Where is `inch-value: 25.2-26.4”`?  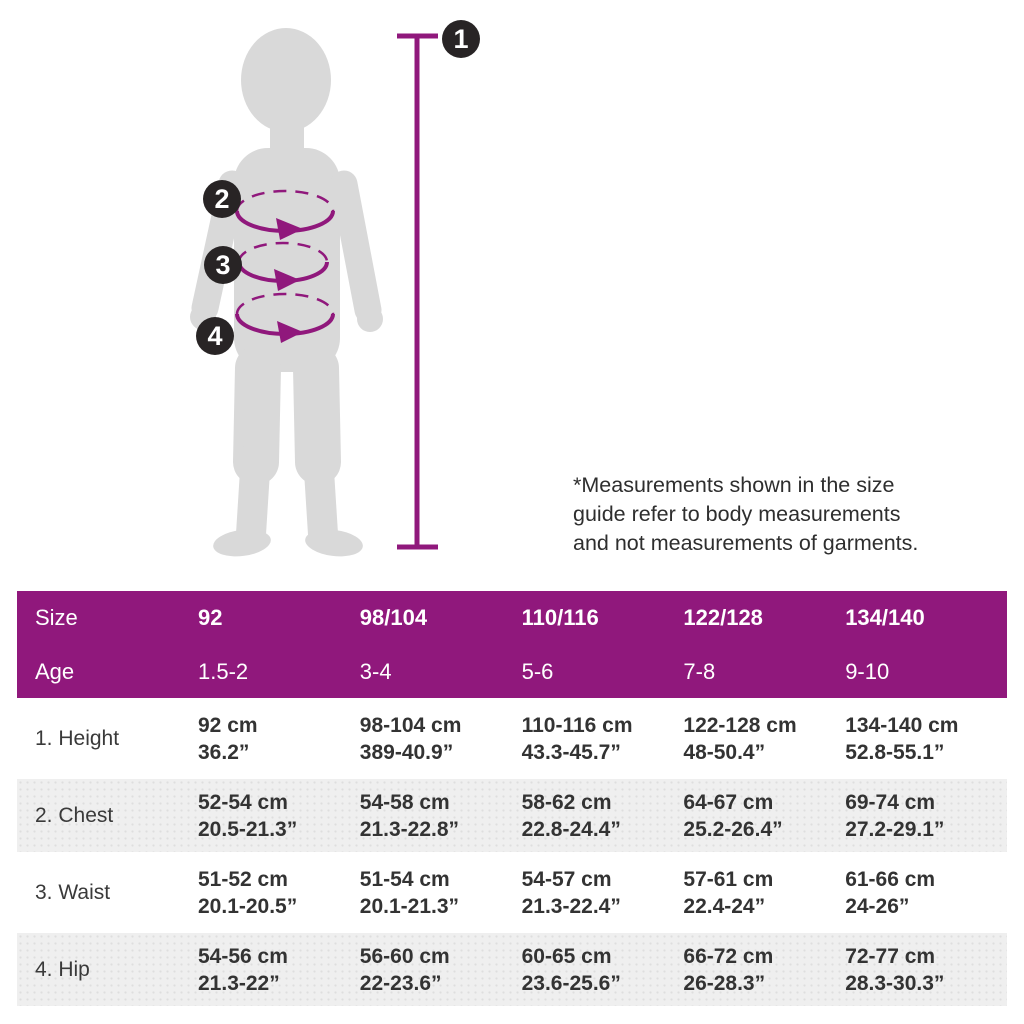
inch-value: 25.2-26.4” is located at coordinates (733, 829).